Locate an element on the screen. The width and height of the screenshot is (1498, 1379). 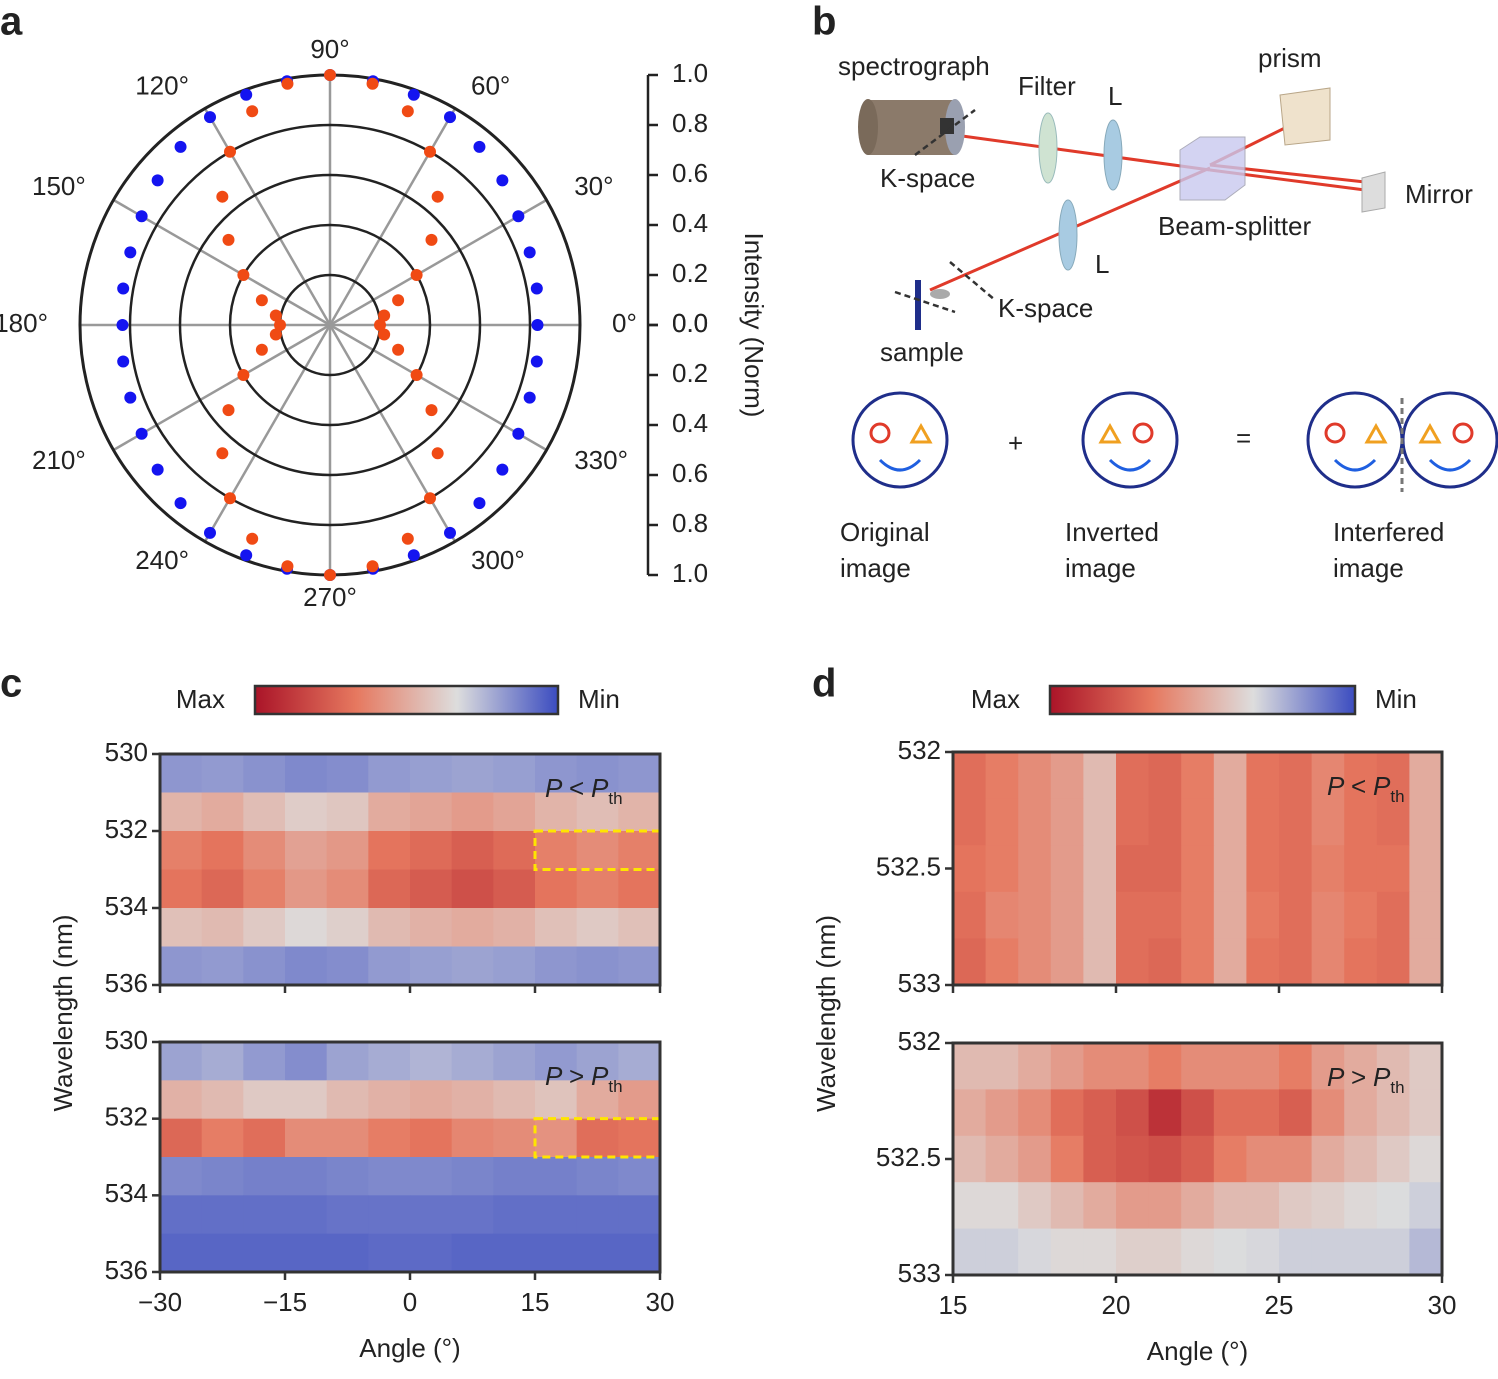
colorbar-min: Min is located at coordinates (1396, 699).